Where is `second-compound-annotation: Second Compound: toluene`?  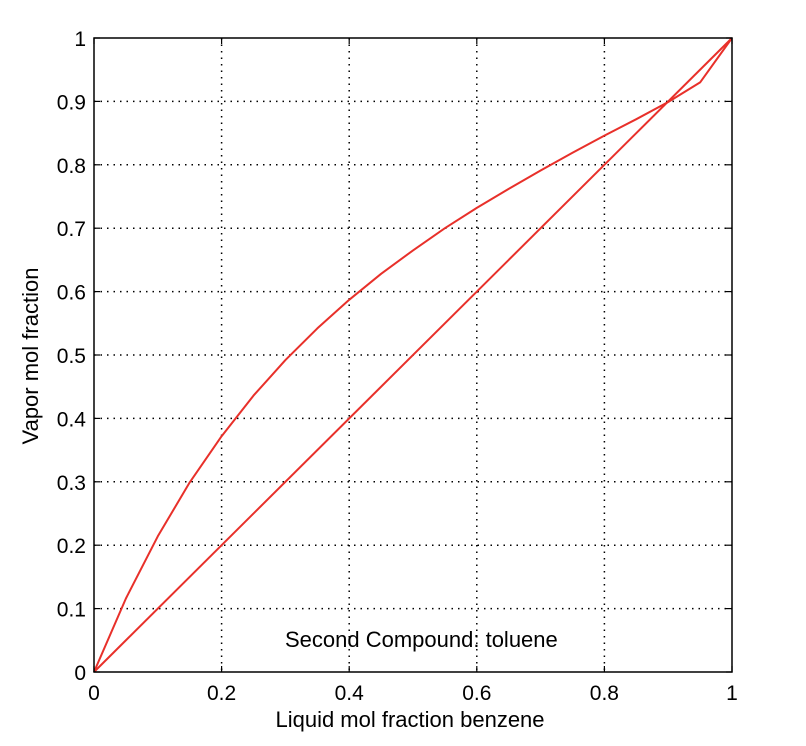
second-compound-annotation: Second Compound: toluene is located at coordinates (421, 639).